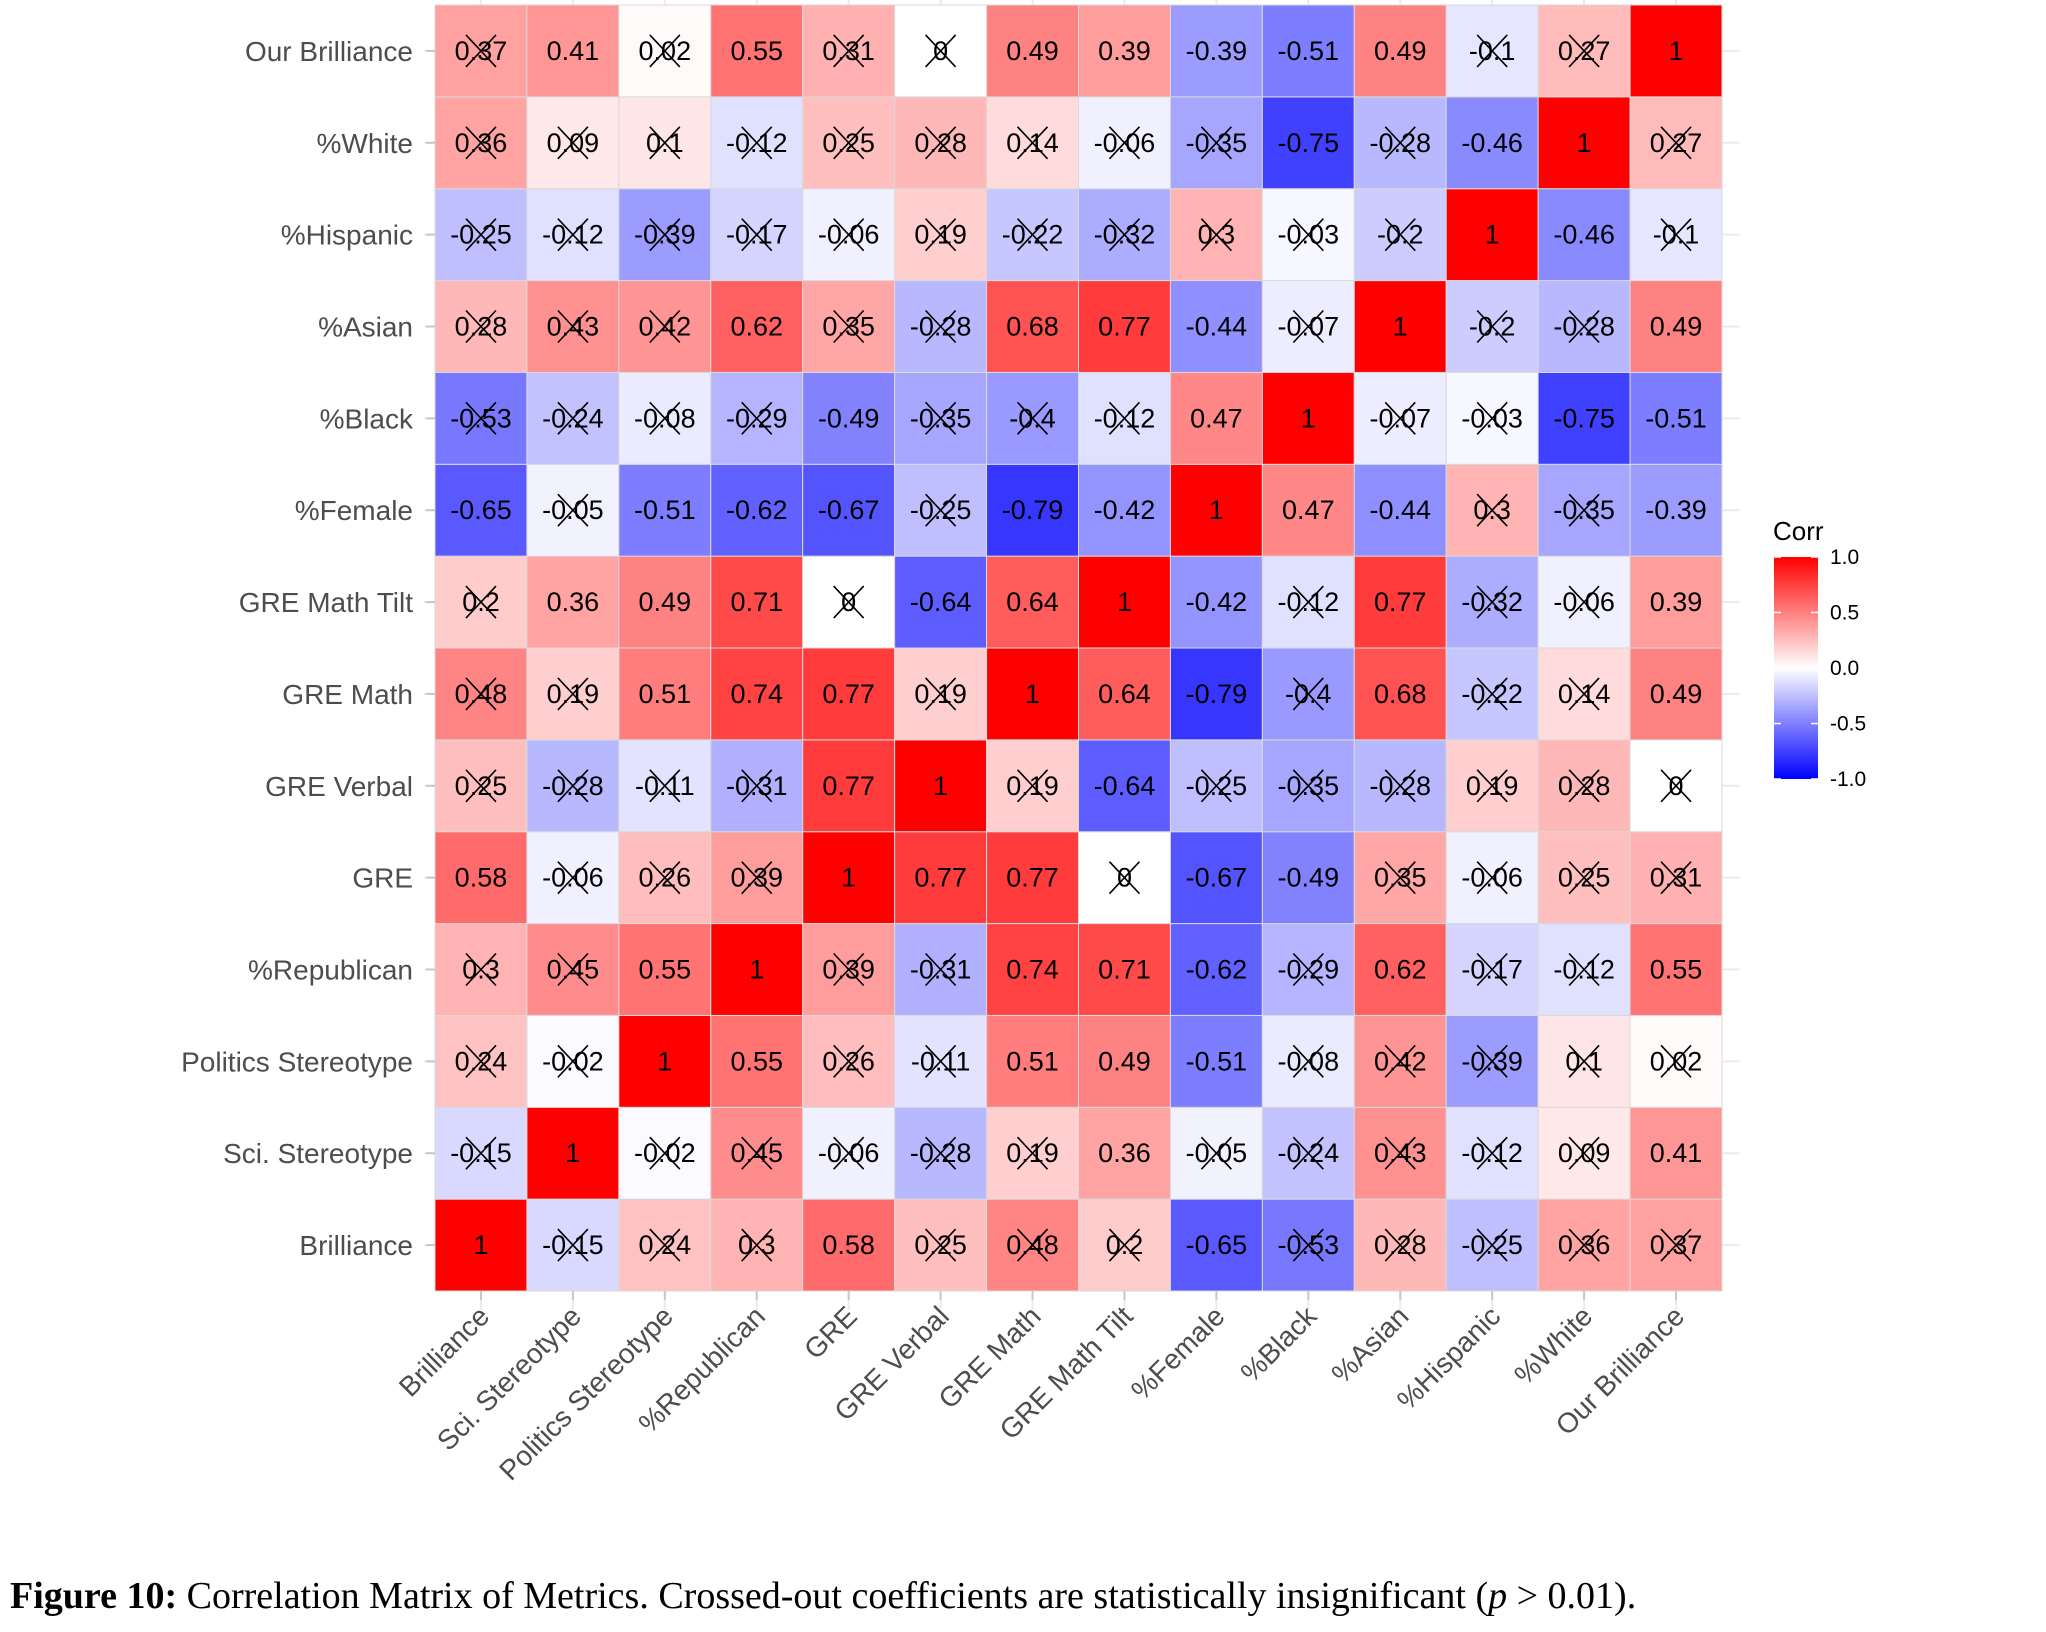  Describe the element at coordinates (1216, 969) in the screenshot. I see `heatmap-cell: -0.62` at that location.